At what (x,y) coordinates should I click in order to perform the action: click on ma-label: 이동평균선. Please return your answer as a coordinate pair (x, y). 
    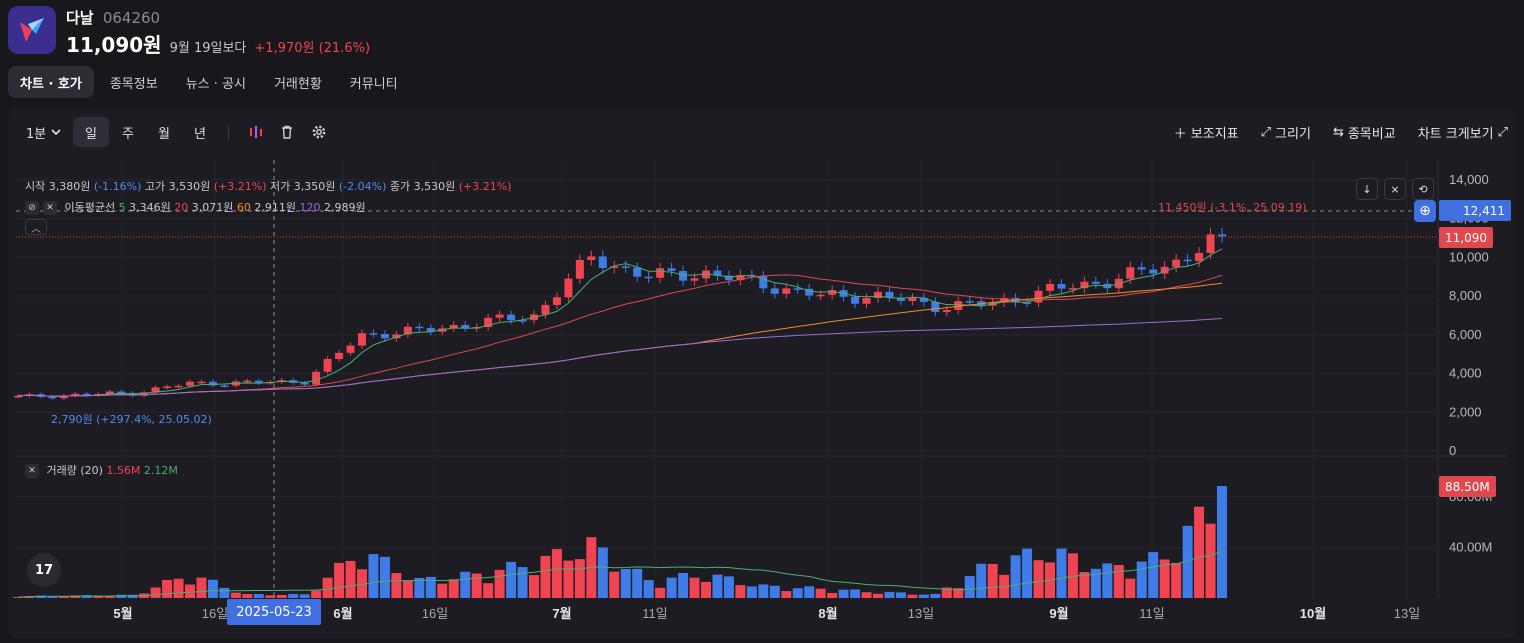
    Looking at the image, I should click on (90, 207).